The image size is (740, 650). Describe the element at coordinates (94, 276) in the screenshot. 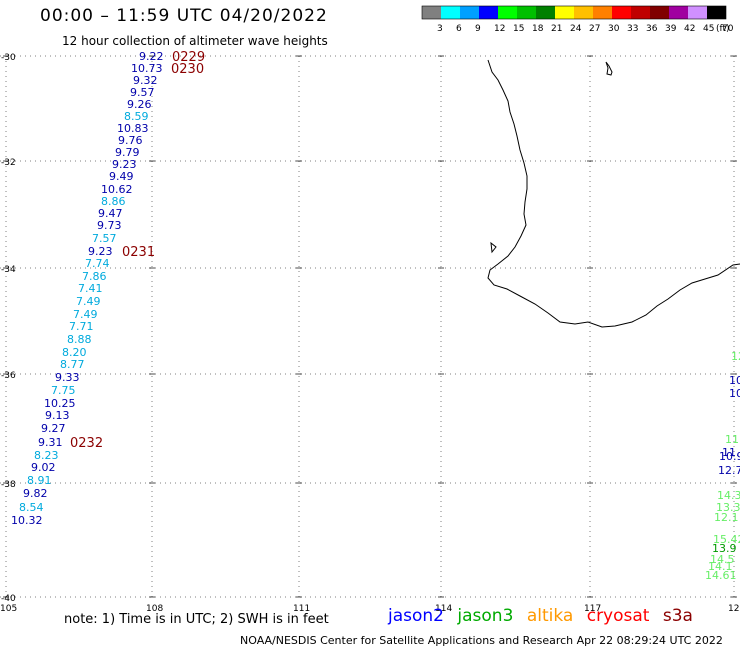

I see `wave-height-label: 7.86` at that location.